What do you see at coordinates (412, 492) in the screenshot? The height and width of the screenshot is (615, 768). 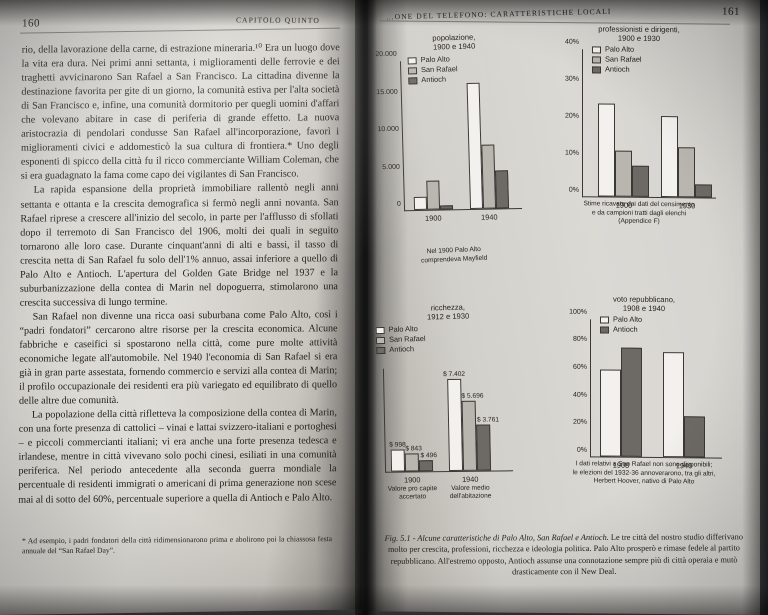 I see `xsublabel-1900: Valore pro capite accertato` at bounding box center [412, 492].